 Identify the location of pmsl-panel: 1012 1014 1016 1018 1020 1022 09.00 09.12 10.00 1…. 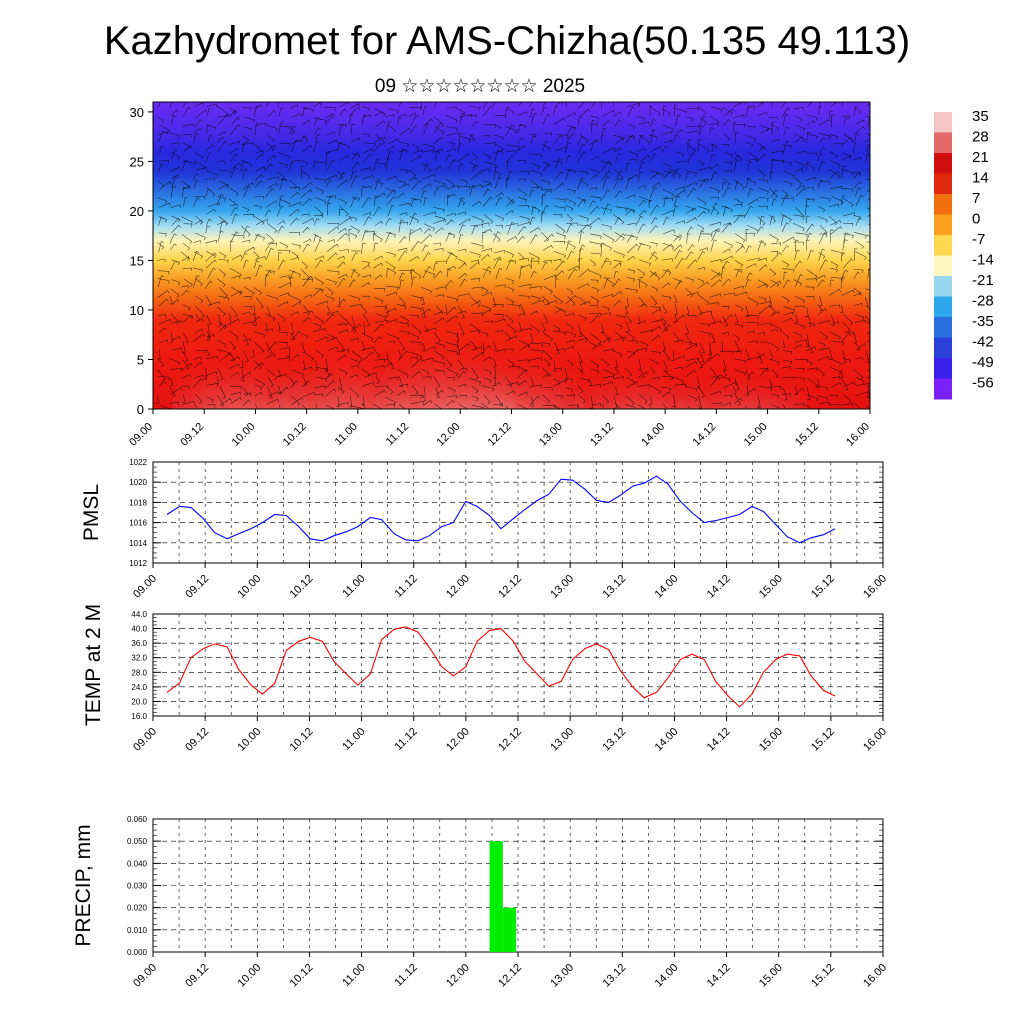
(484, 529).